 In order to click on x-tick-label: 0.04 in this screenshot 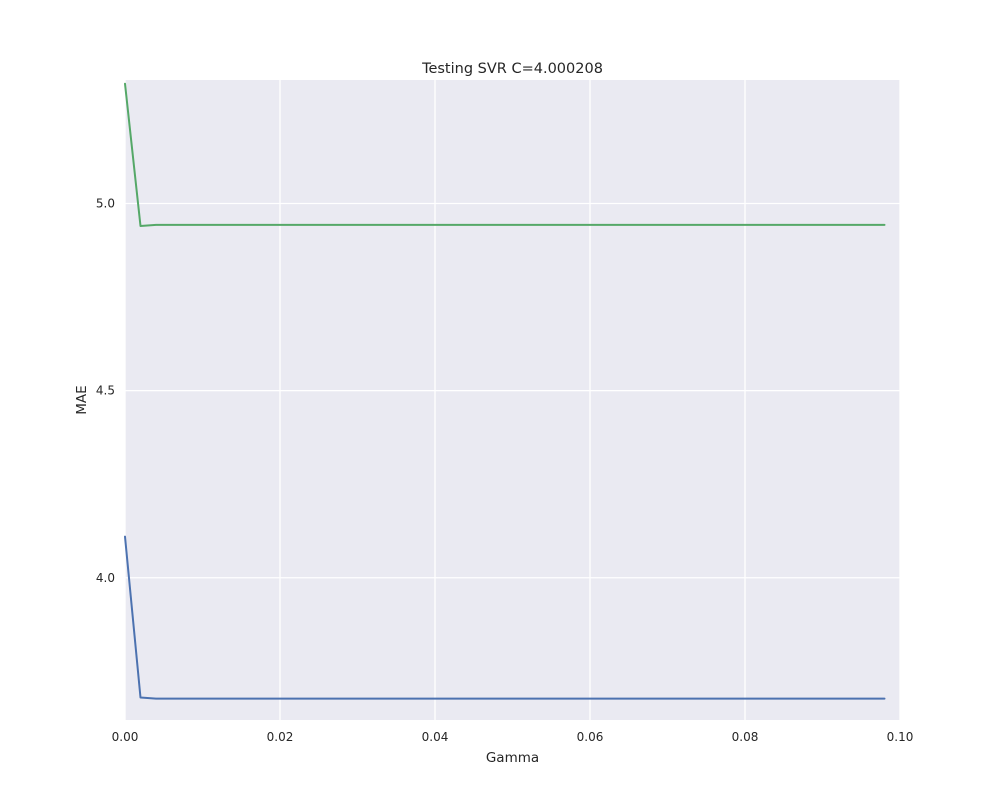, I will do `click(435, 737)`.